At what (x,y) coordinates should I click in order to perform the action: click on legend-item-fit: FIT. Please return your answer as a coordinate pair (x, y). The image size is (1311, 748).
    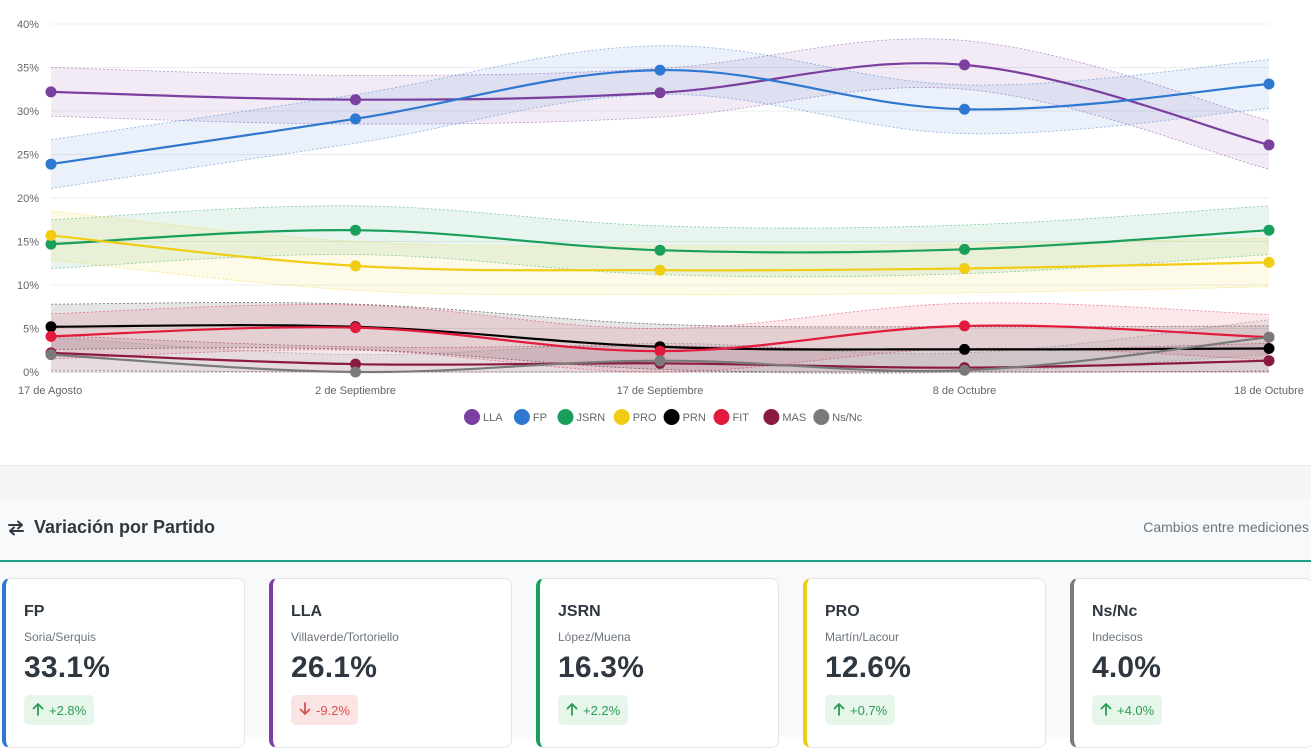
    Looking at the image, I should click on (731, 417).